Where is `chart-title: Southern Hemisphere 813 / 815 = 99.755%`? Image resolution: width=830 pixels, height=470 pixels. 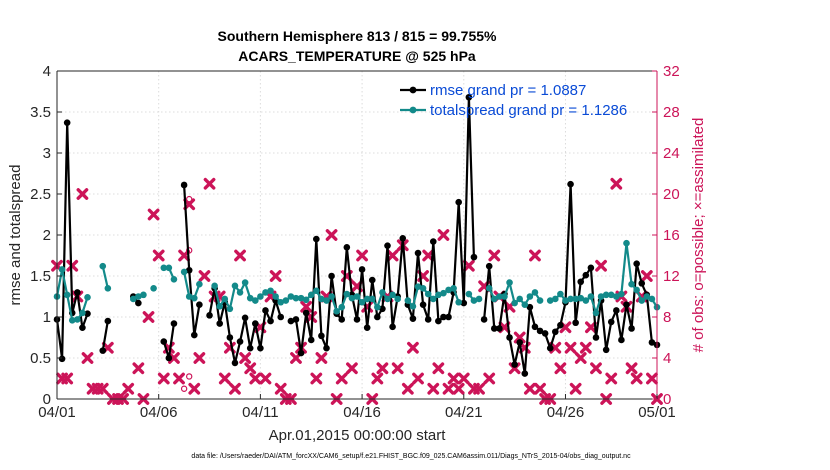
chart-title: Southern Hemisphere 813 / 815 = 99.755% is located at coordinates (358, 36).